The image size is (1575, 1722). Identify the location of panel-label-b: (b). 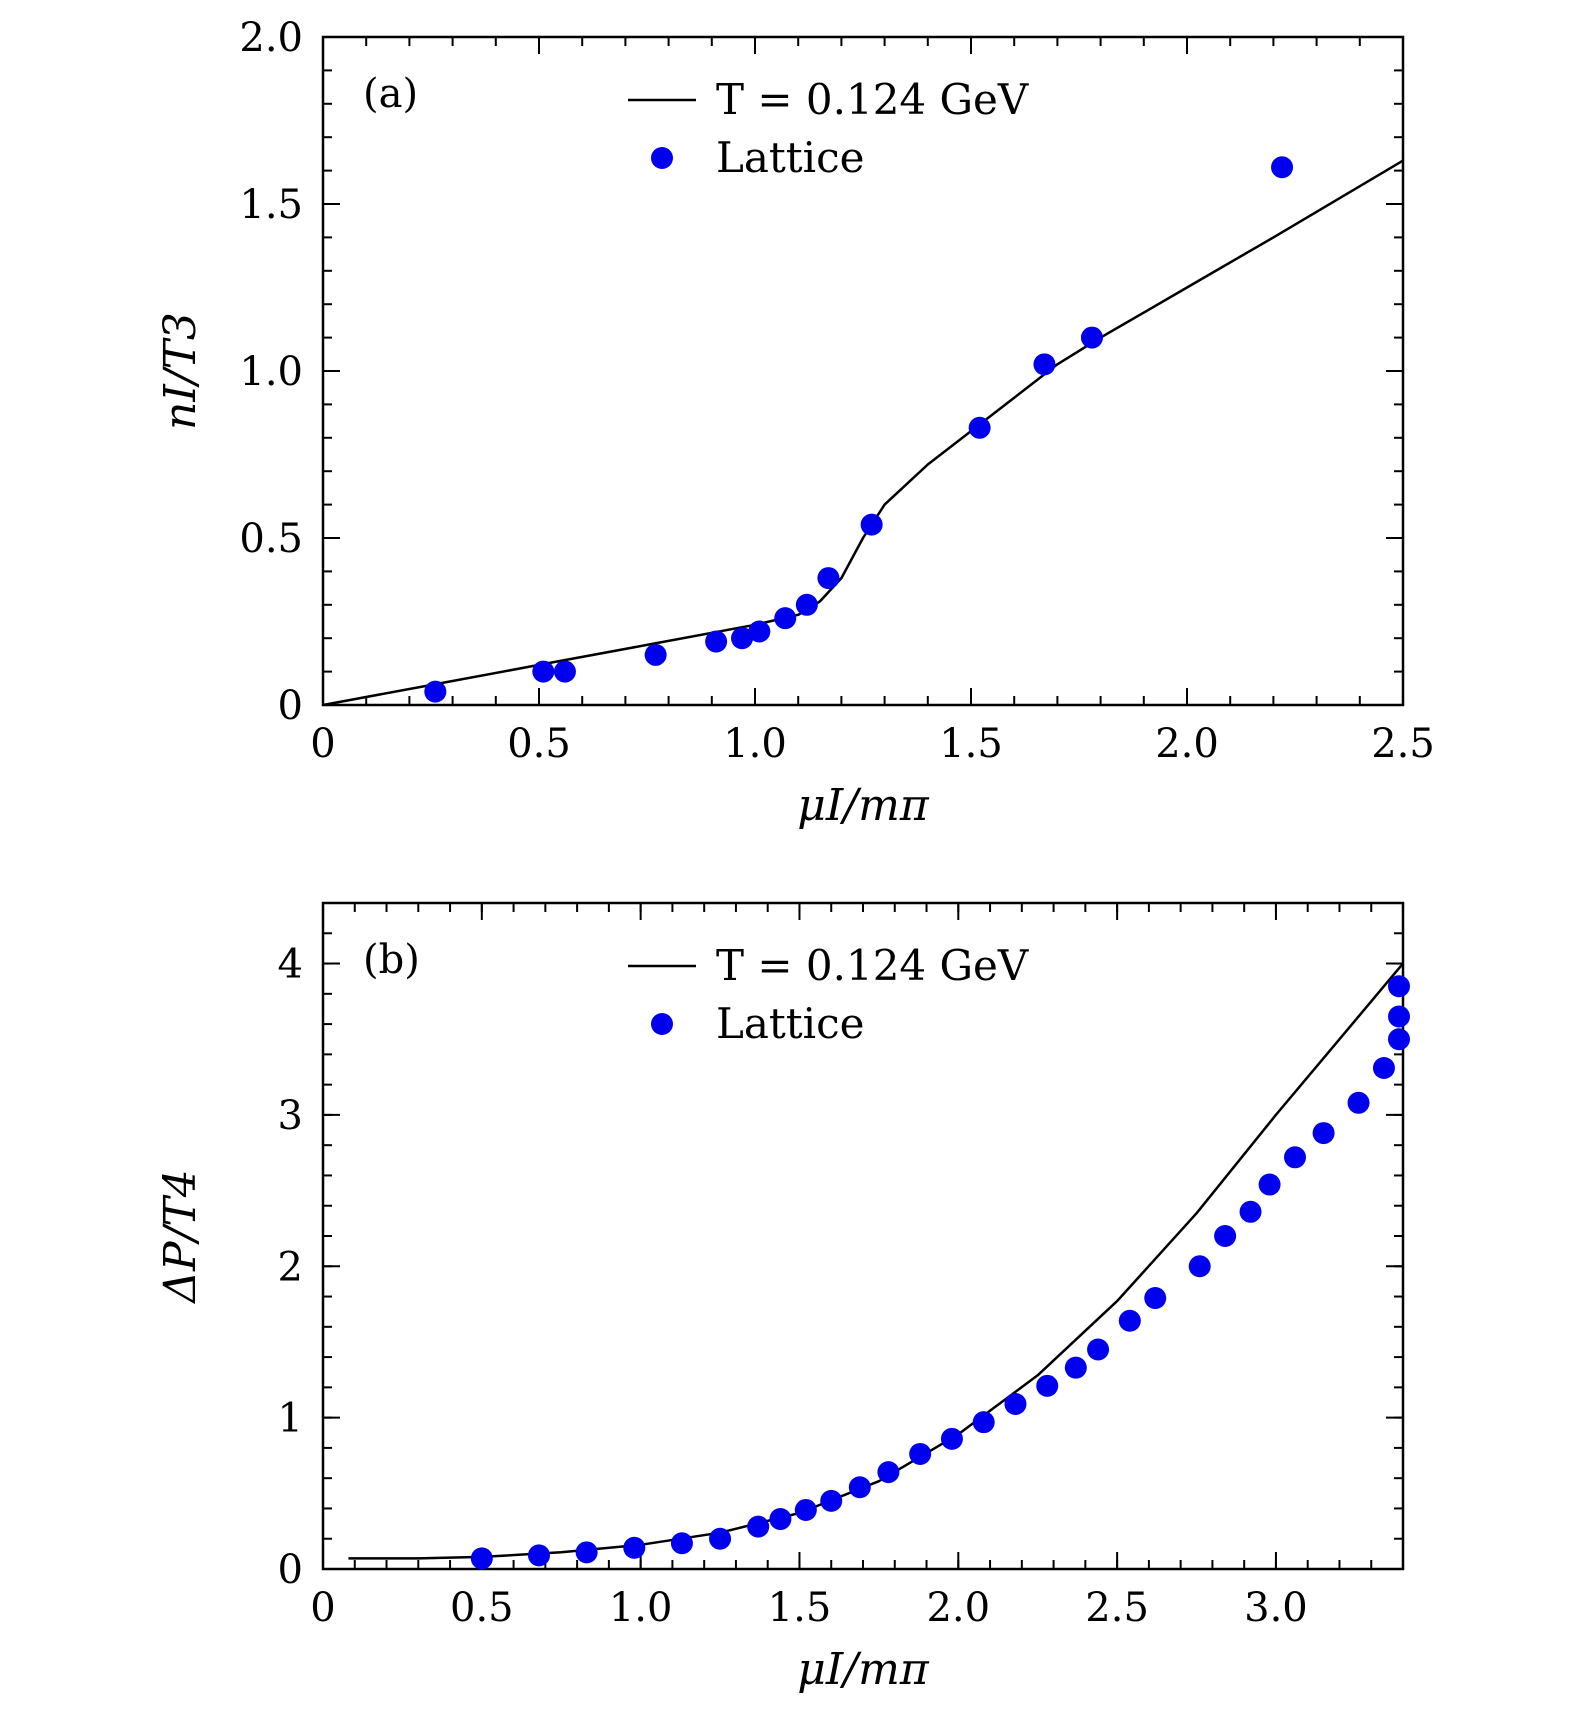
(391, 960).